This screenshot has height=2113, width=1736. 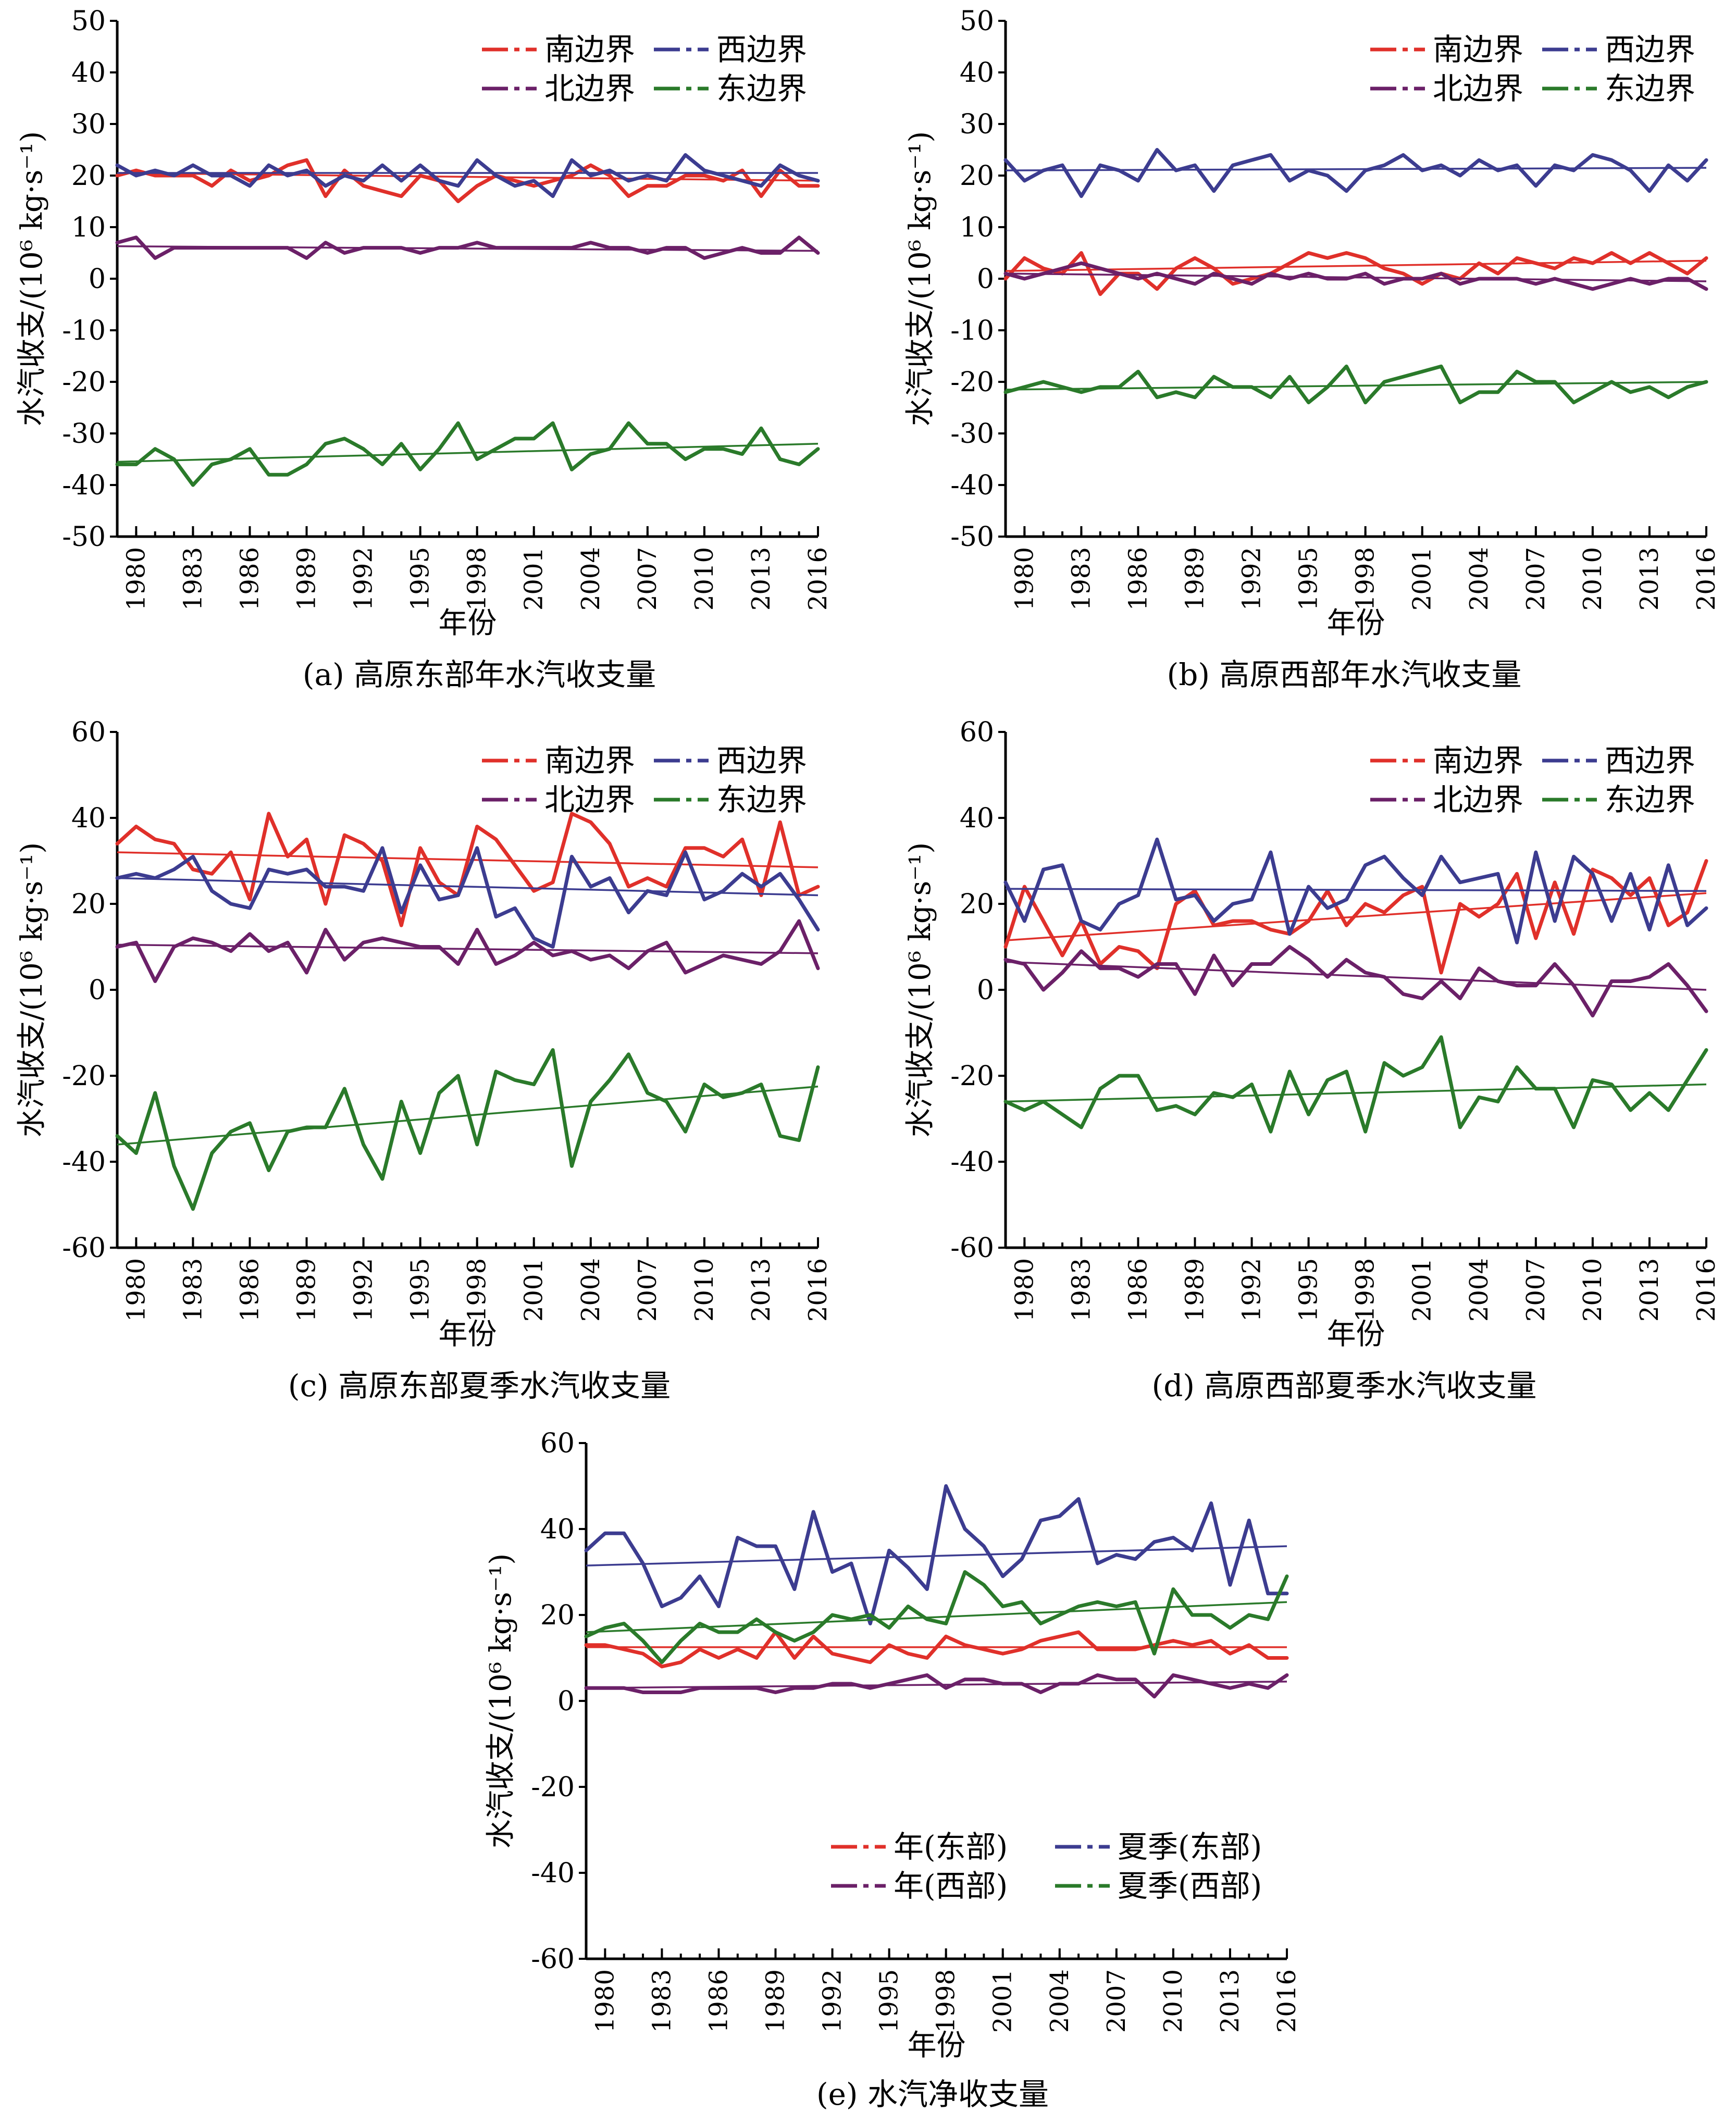 What do you see at coordinates (480, 1385) in the screenshot?
I see `panel-caption: (c) 高原东部夏季水汽收支量` at bounding box center [480, 1385].